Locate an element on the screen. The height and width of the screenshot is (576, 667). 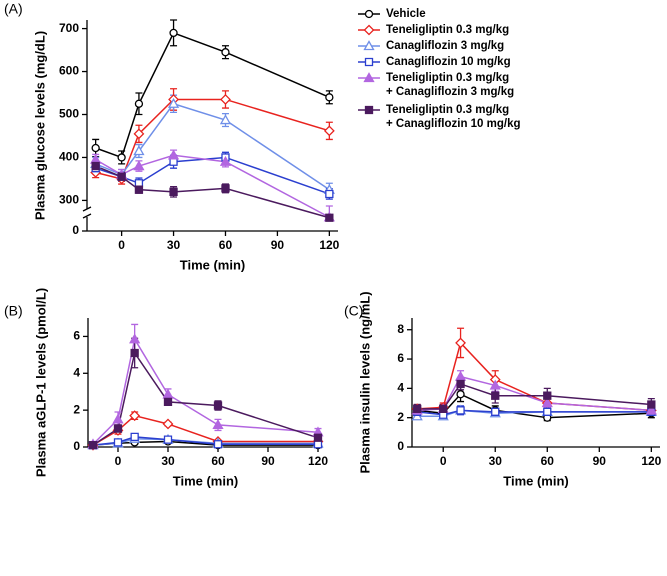
legend-label: Canagliflozin 3 mg/kg is located at coordinates (445, 46).